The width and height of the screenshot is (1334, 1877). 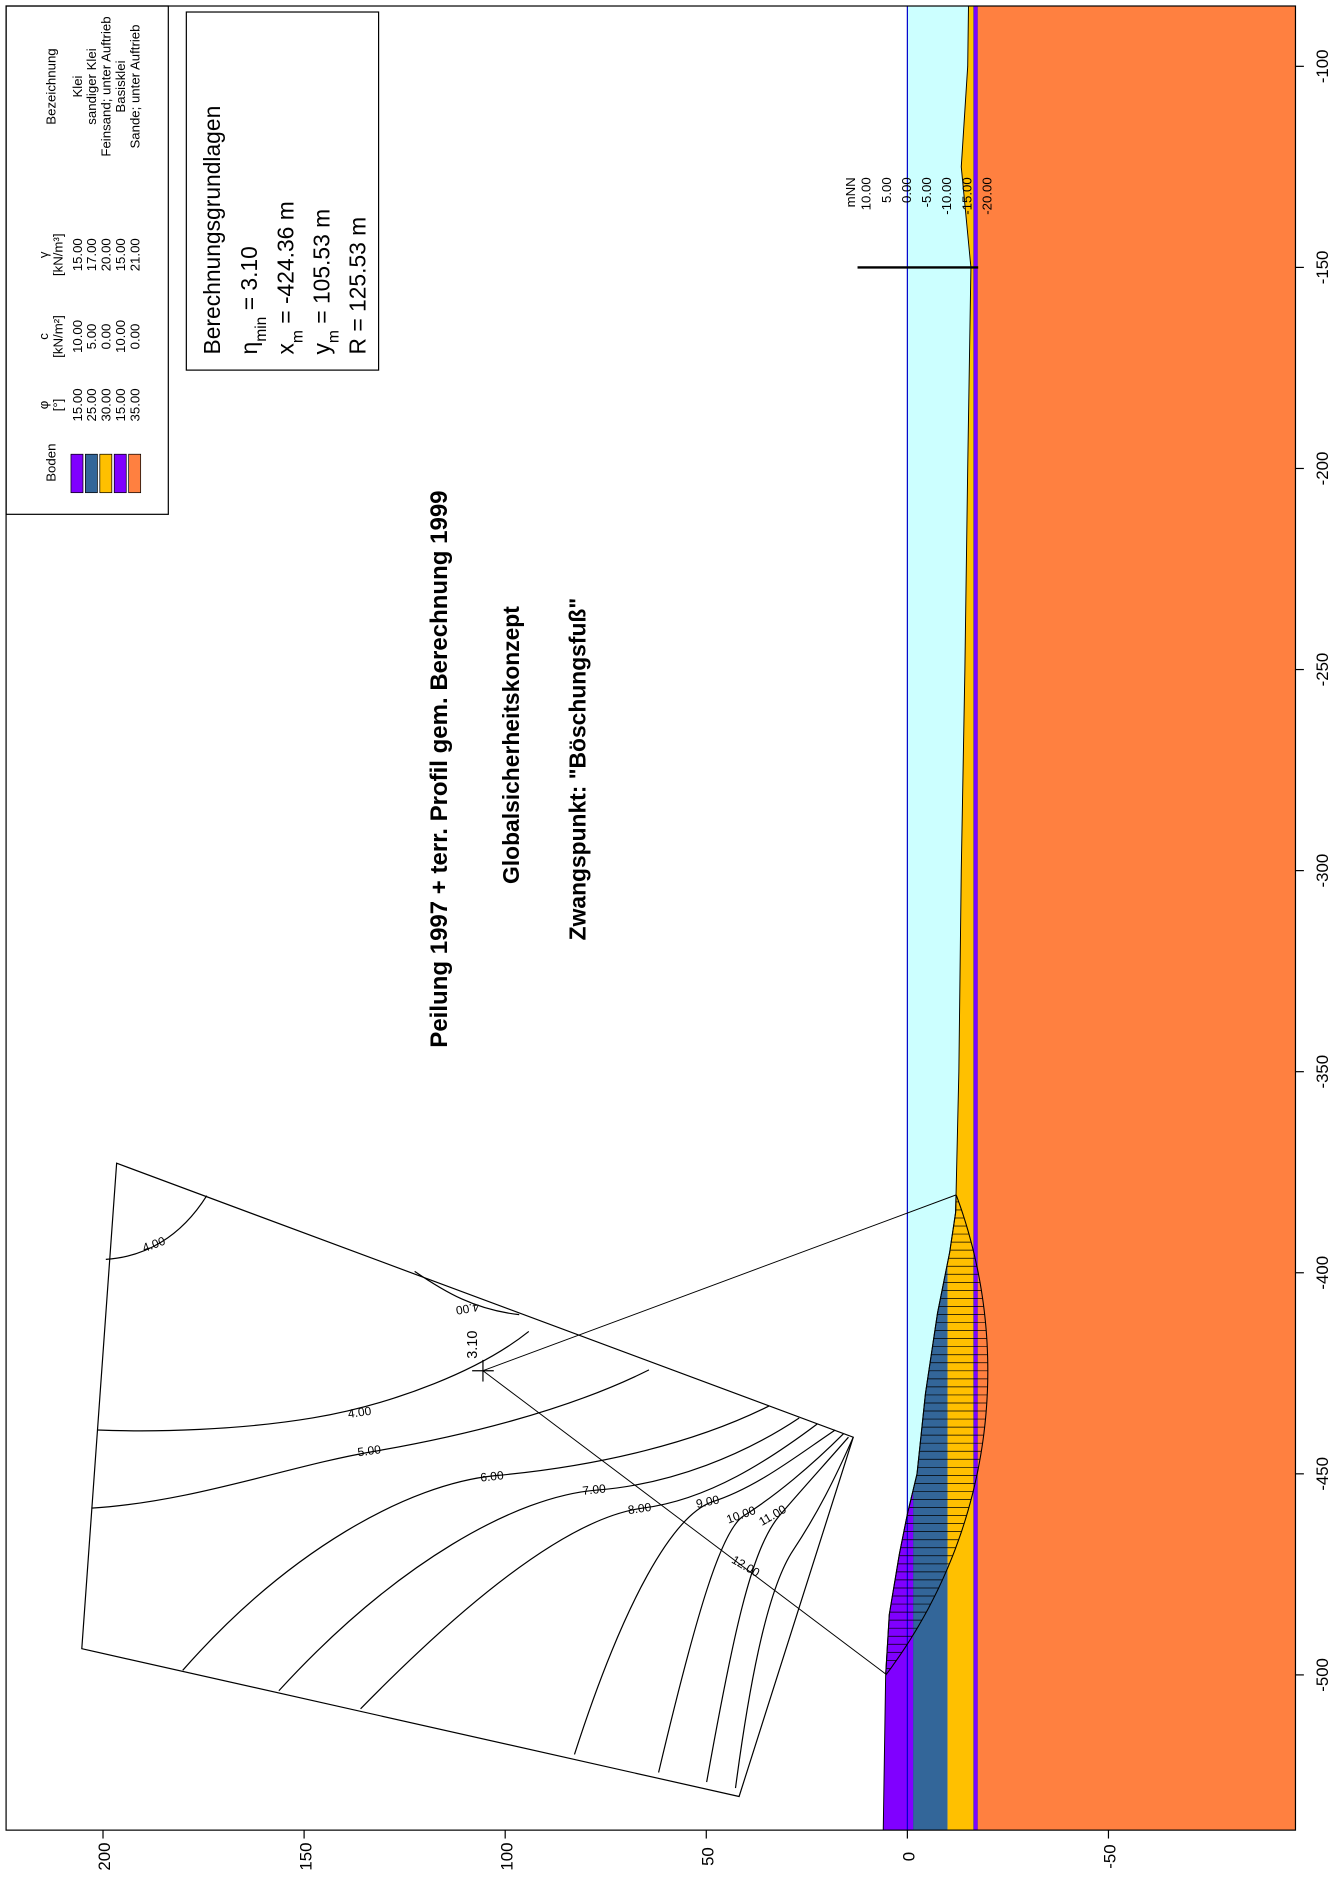 What do you see at coordinates (1322, 268) in the screenshot?
I see `x-tick-label: -150` at bounding box center [1322, 268].